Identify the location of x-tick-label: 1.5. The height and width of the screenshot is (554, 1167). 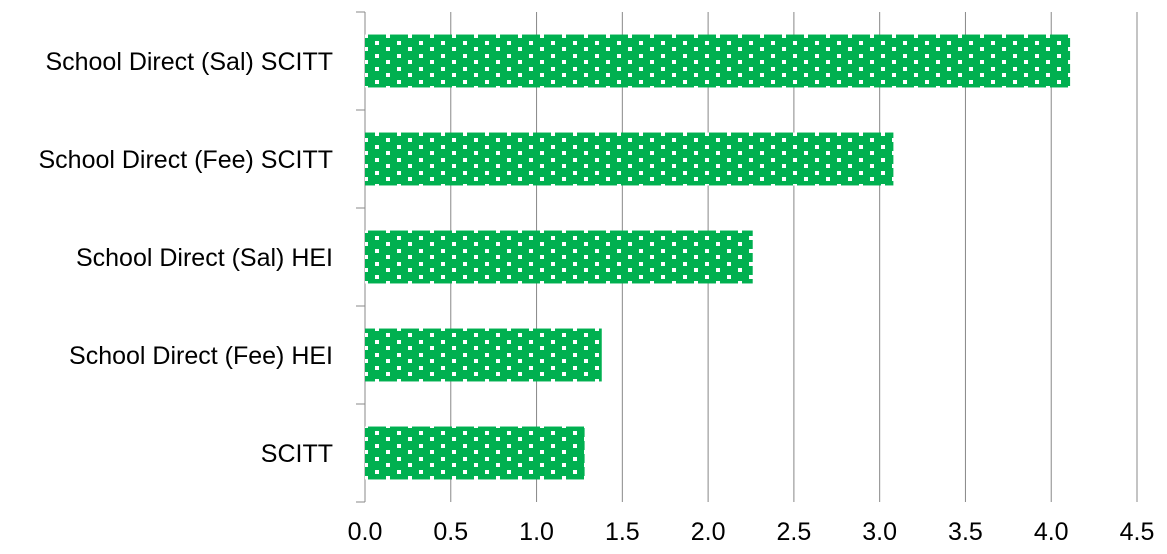
(622, 532).